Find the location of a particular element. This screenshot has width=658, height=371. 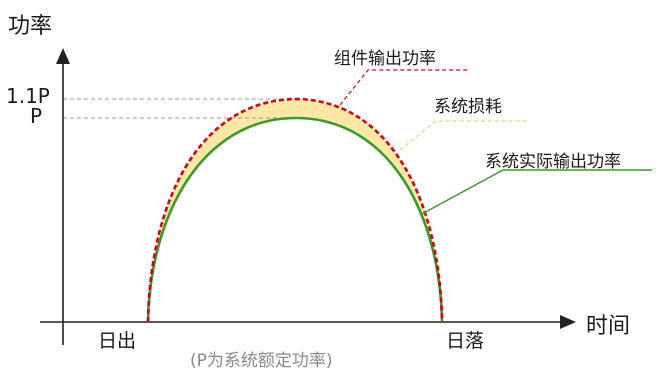

y-tick-p: P is located at coordinates (36, 116).